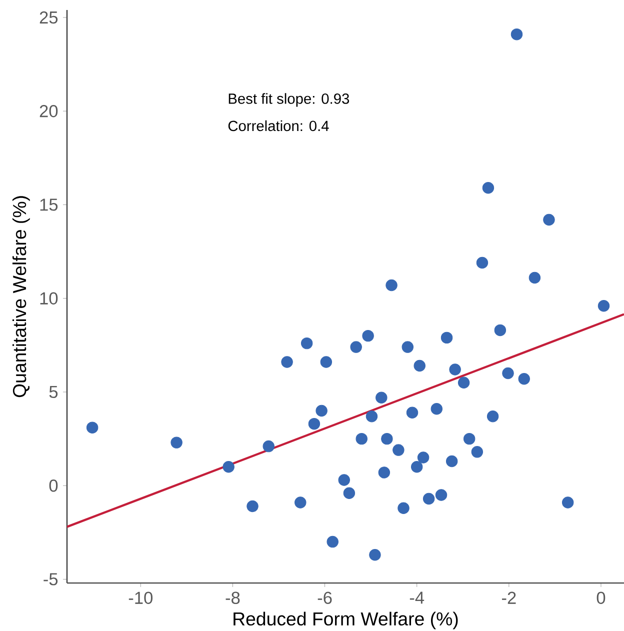 This screenshot has width=624, height=631. Describe the element at coordinates (289, 100) in the screenshot. I see `annotation: Best fit slope: 0.93` at that location.